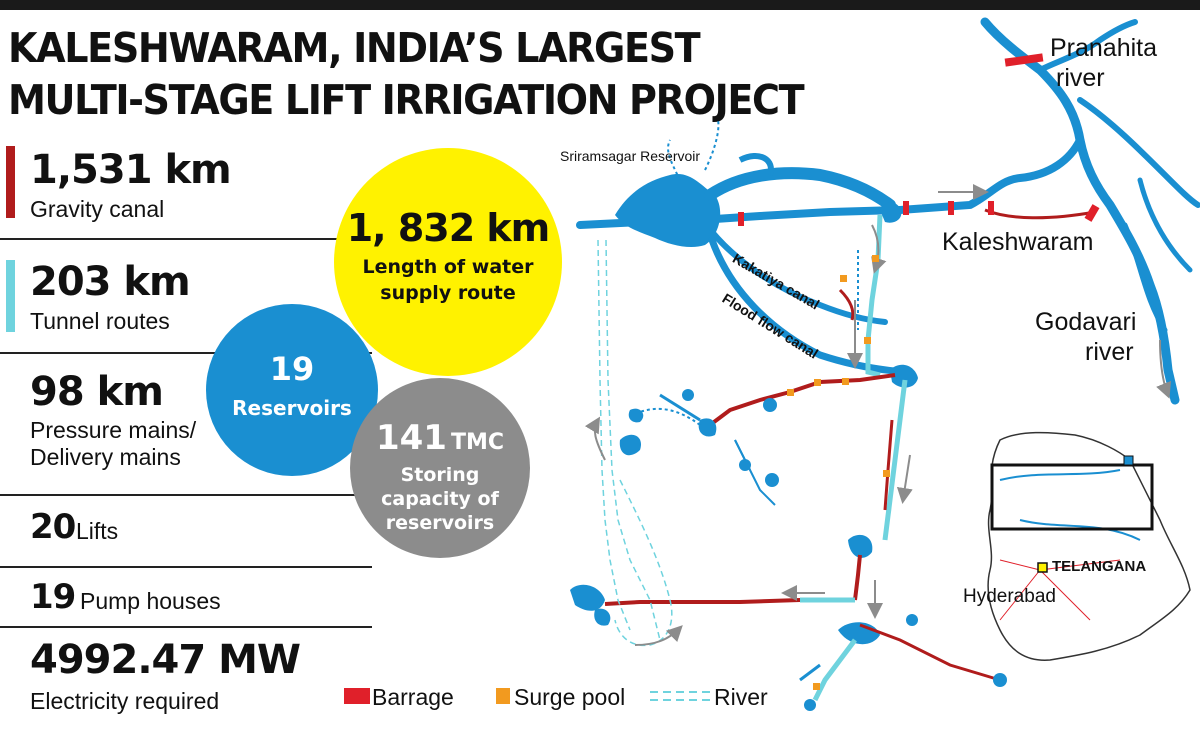  I want to click on gravity-canal-southeast, so click(930, 652).